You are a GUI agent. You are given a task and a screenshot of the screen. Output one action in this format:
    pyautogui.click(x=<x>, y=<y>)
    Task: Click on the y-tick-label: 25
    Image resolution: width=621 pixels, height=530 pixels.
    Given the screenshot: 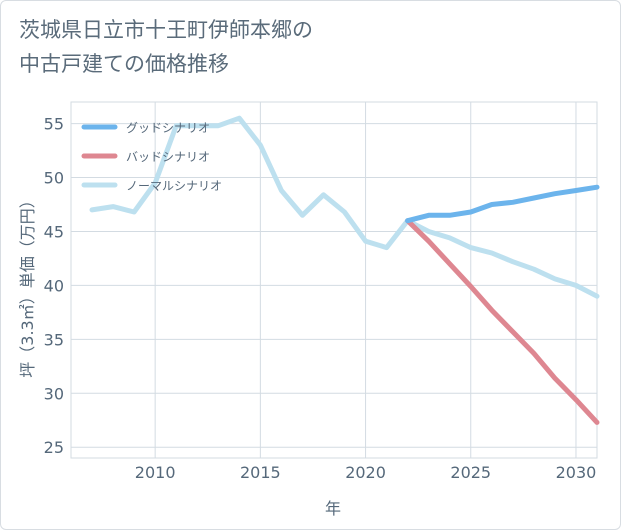 What is the action you would take?
    pyautogui.click(x=54, y=447)
    